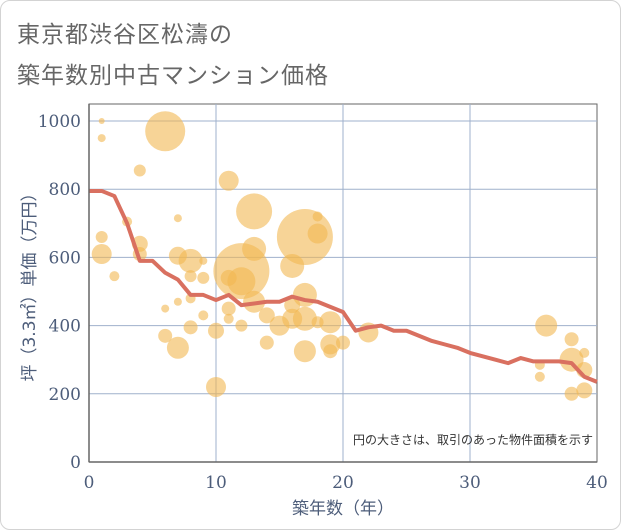 This screenshot has height=530, width=621. Describe the element at coordinates (173, 76) in the screenshot. I see `chart-title-line2: 築年数別中古マンション価格` at that location.